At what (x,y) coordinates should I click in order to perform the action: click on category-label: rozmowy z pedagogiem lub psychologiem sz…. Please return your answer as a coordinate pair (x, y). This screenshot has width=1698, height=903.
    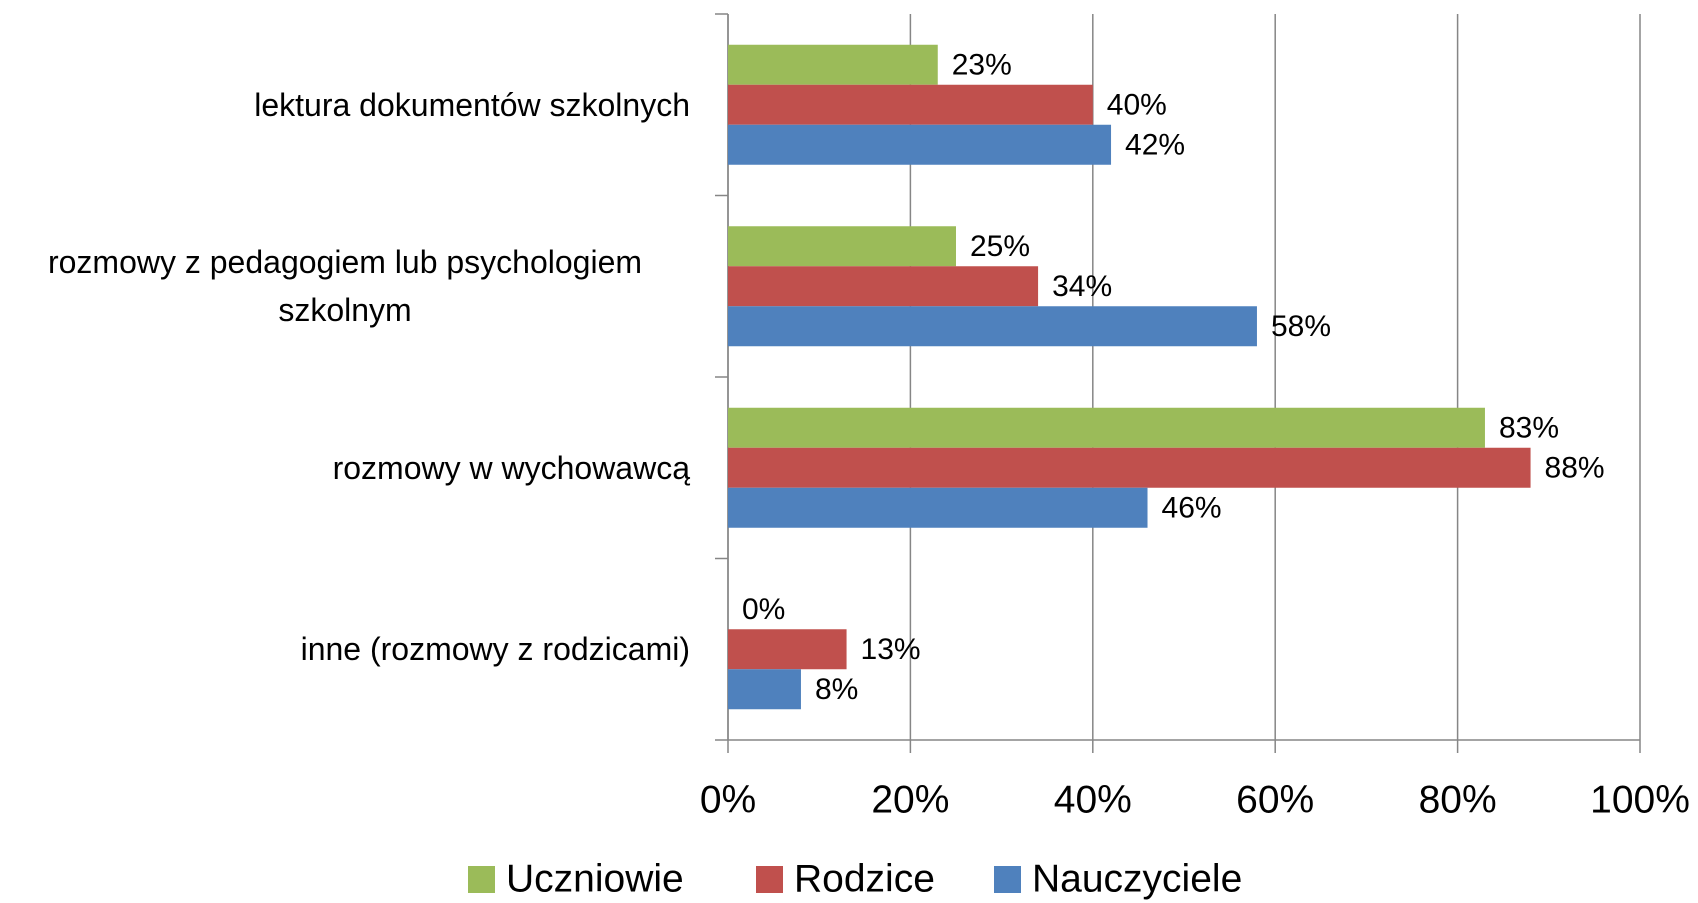
    Looking at the image, I should click on (345, 286).